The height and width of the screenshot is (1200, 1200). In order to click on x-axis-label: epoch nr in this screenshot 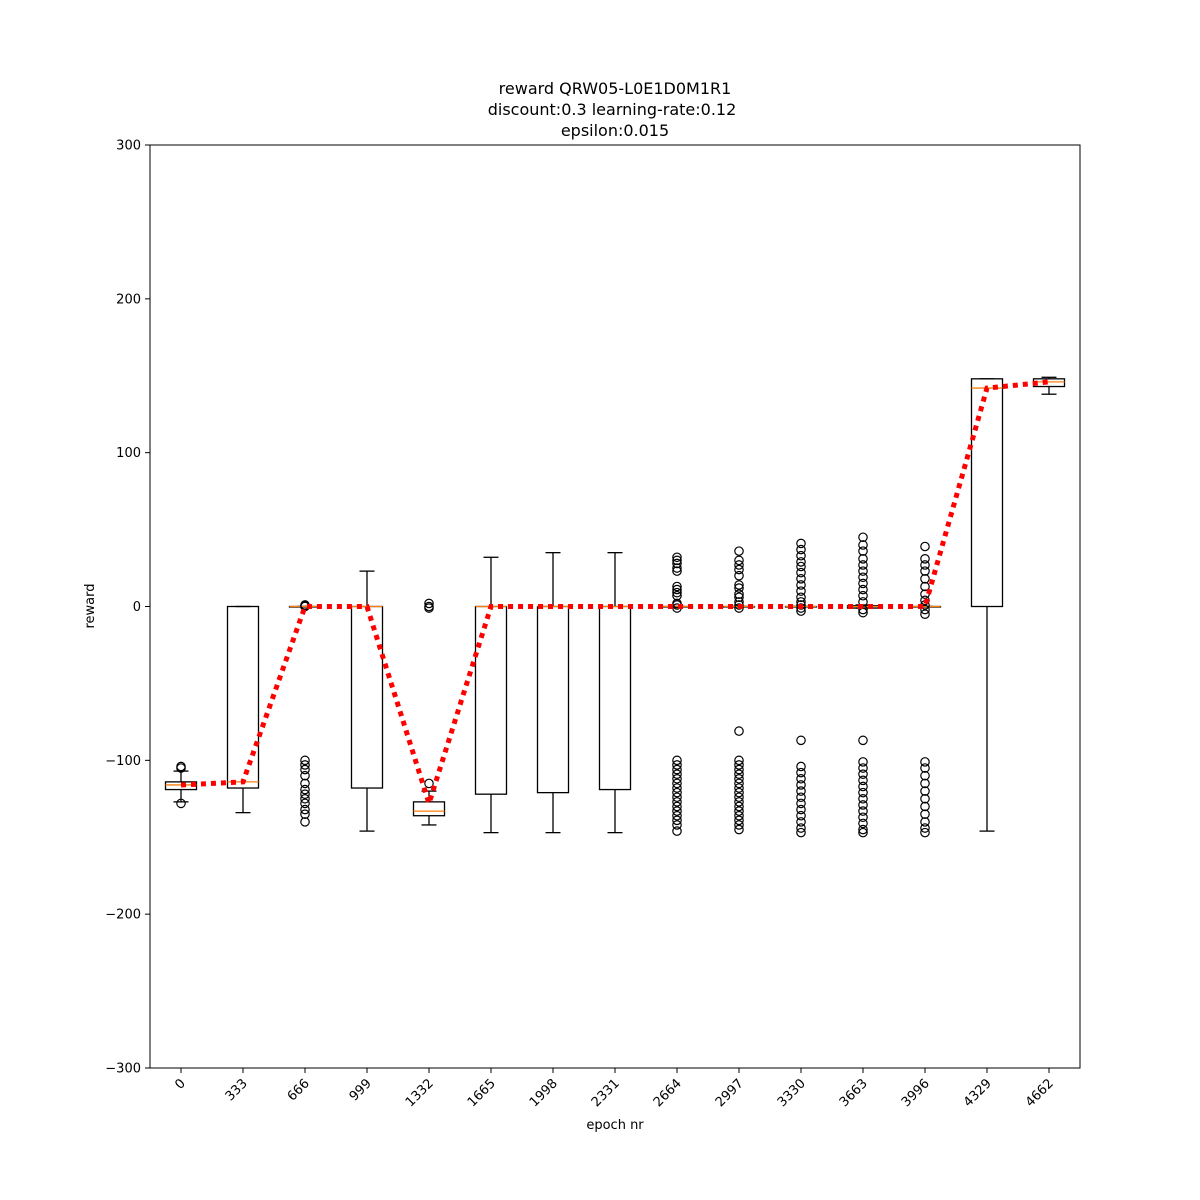, I will do `click(615, 1125)`.